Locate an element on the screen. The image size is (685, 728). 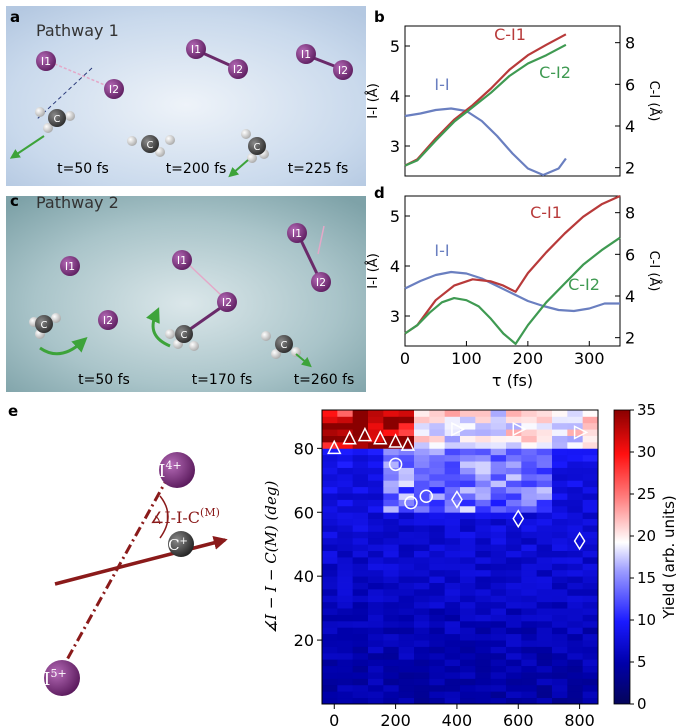
carbon-atom is located at coordinates (284, 344).